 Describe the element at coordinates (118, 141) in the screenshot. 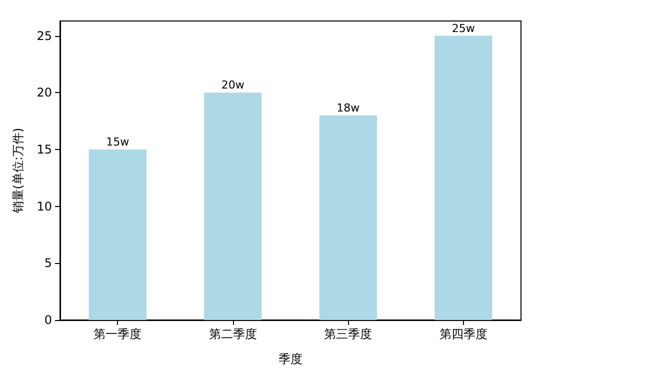

I see `data-label: 15w` at that location.